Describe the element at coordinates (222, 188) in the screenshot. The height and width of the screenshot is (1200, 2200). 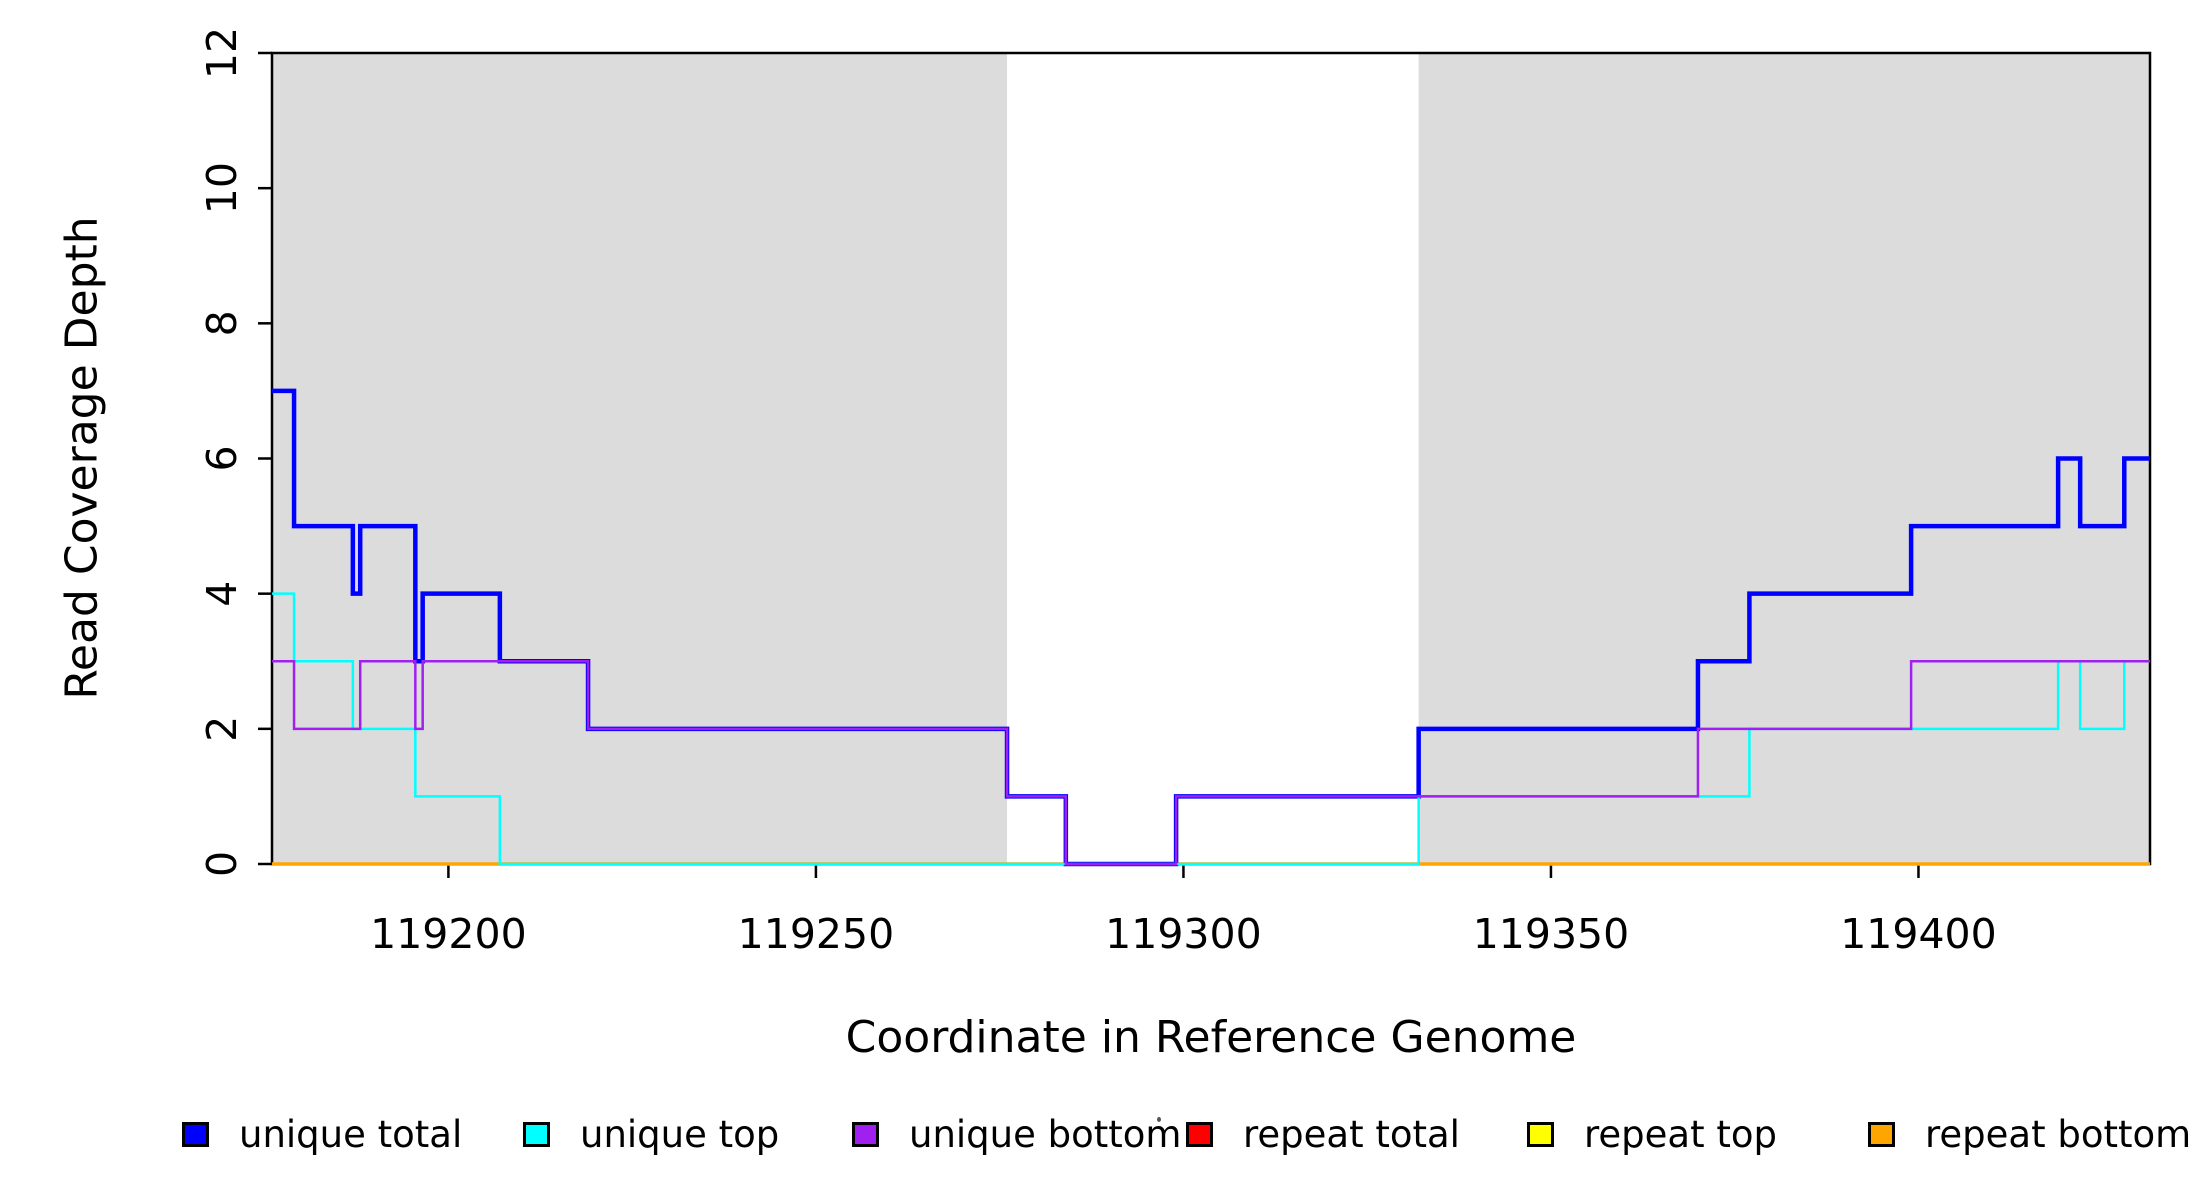
I see `y-tick-label: 10` at that location.